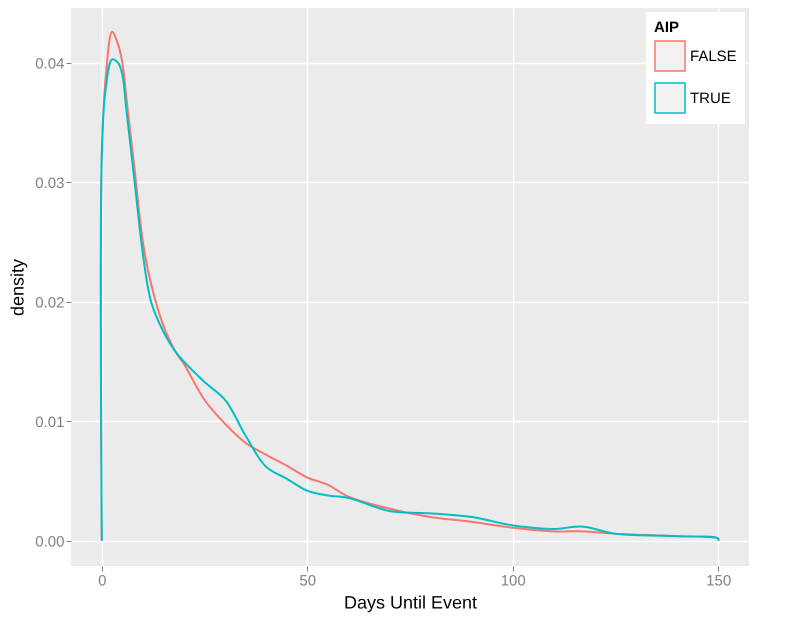  Describe the element at coordinates (102, 581) in the screenshot. I see `x-tick-label: 0` at that location.